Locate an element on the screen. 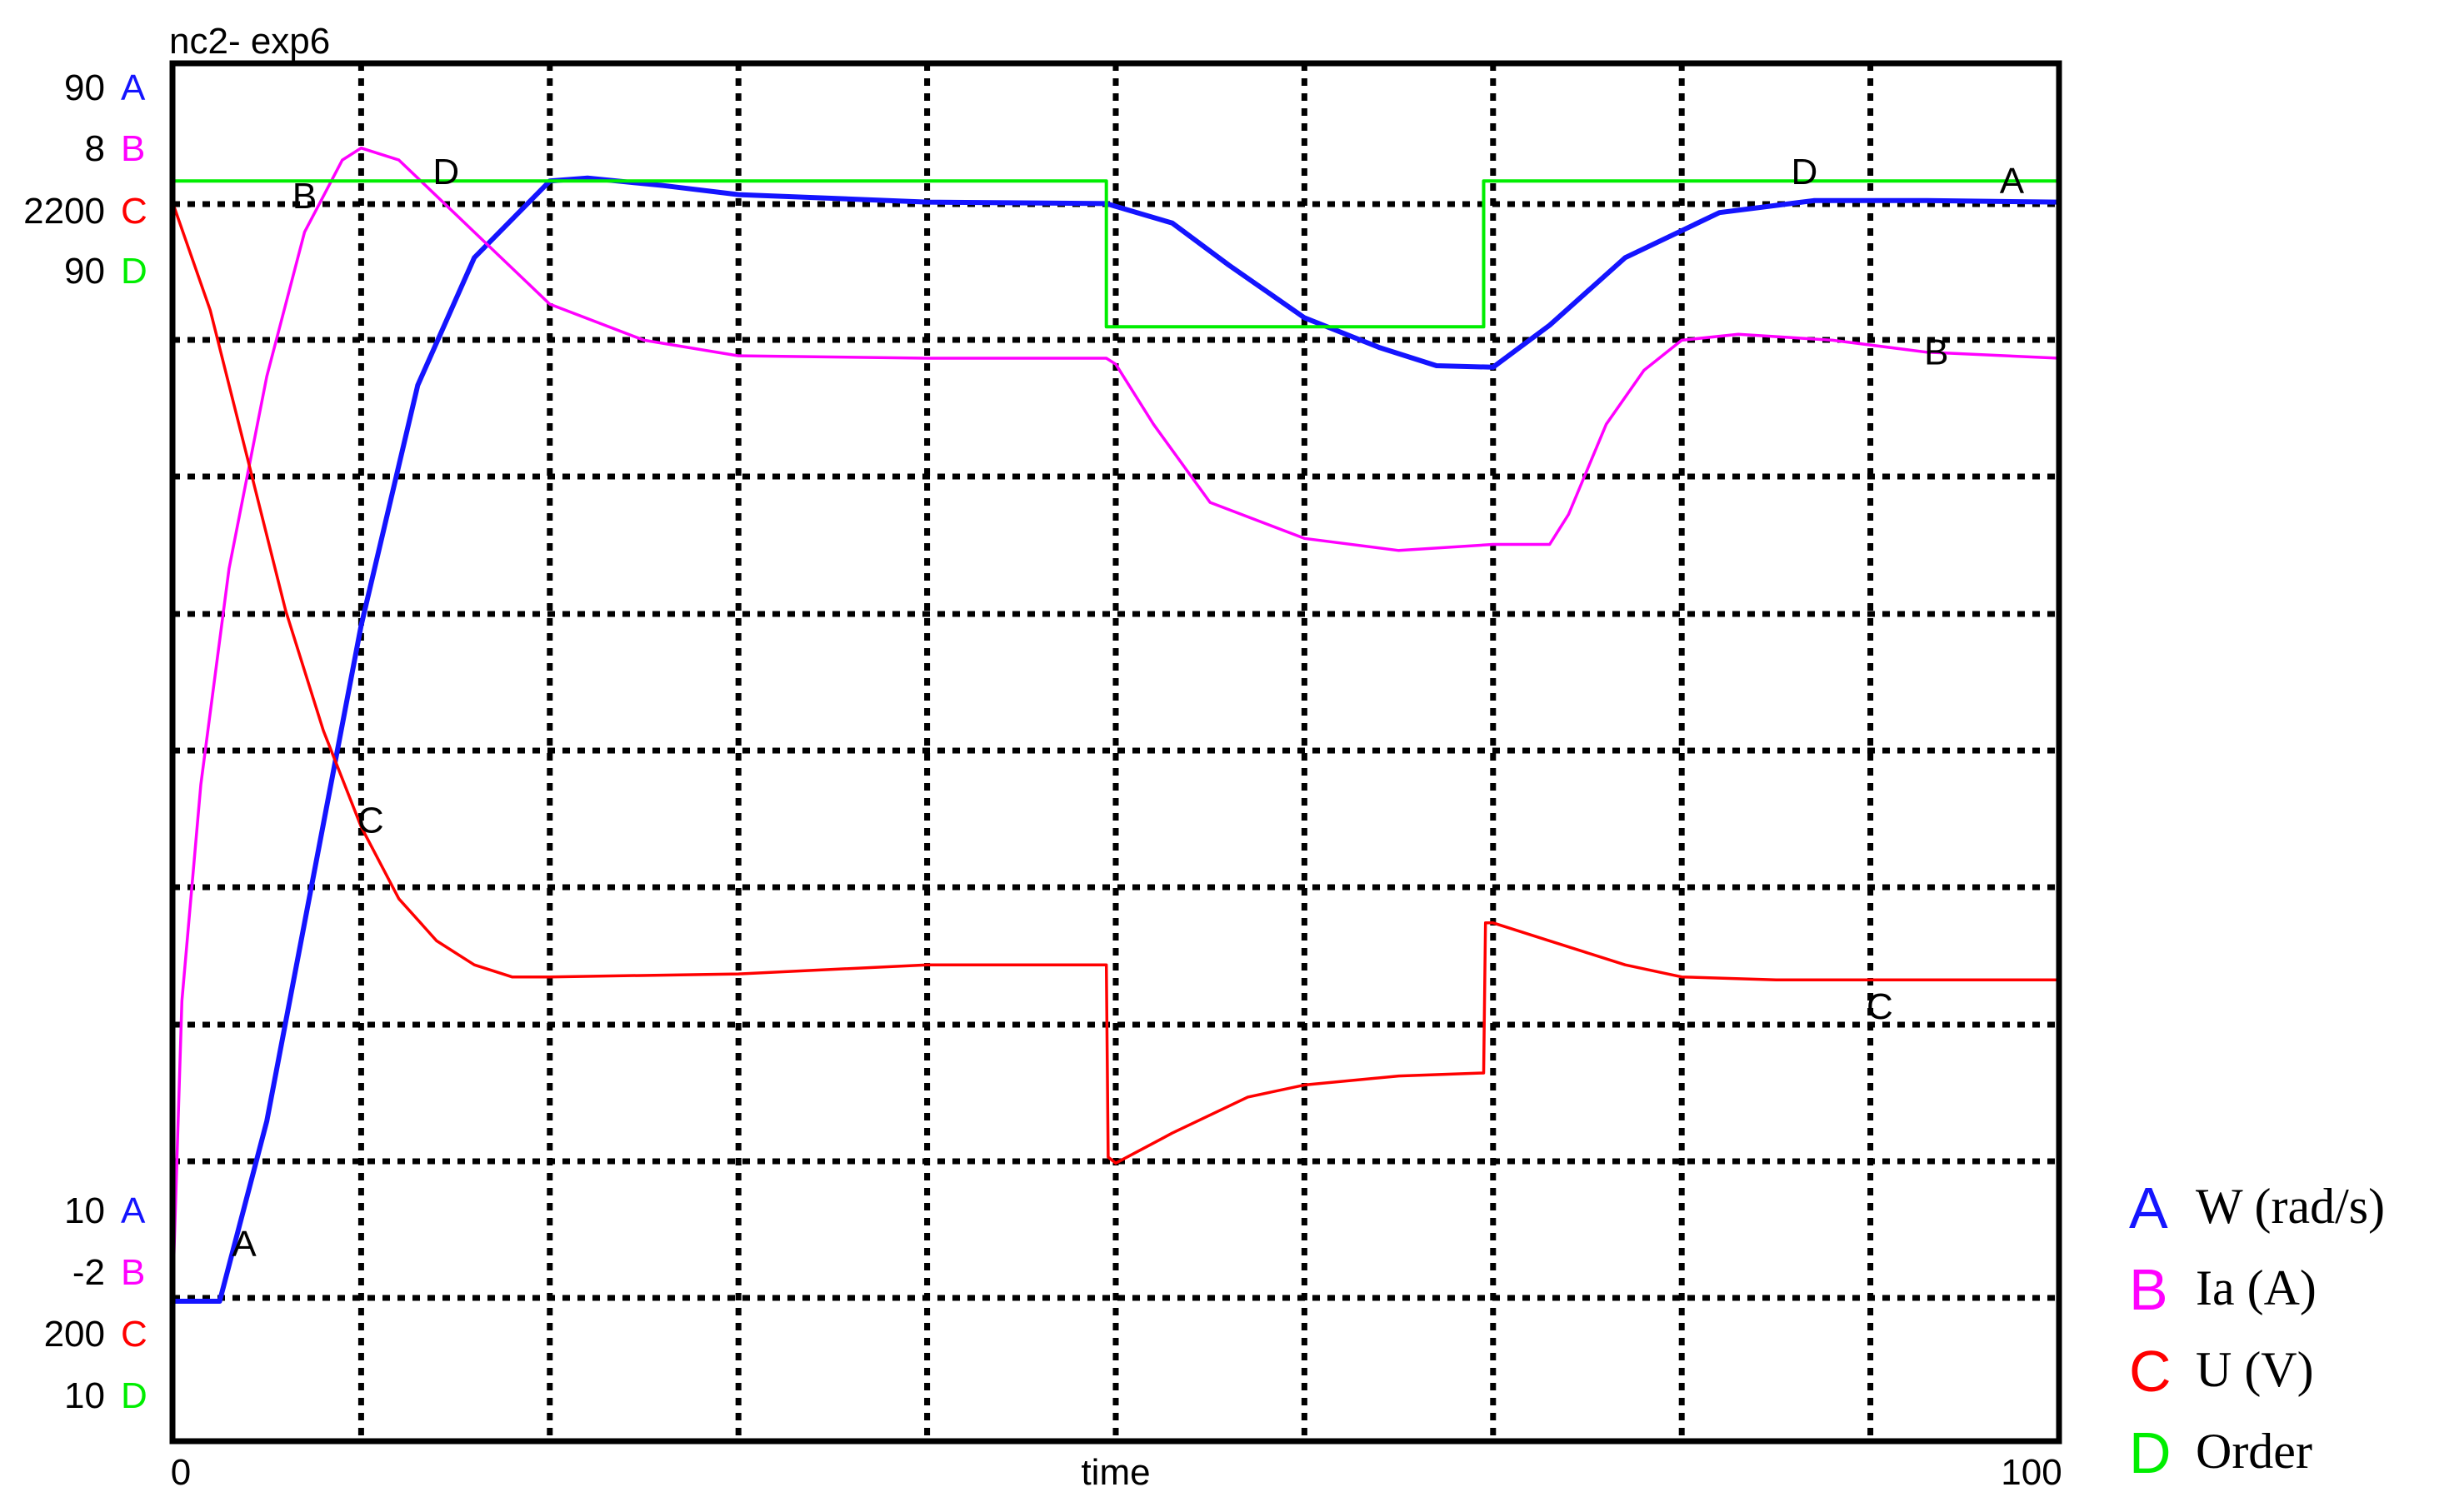 The height and width of the screenshot is (1512, 2449). y-range-top-letter-b: B is located at coordinates (133, 148).